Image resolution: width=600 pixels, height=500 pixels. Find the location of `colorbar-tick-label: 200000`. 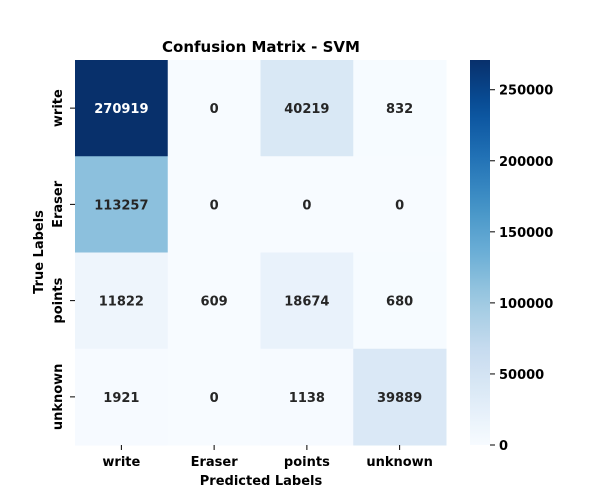

colorbar-tick-label: 200000 is located at coordinates (526, 162).